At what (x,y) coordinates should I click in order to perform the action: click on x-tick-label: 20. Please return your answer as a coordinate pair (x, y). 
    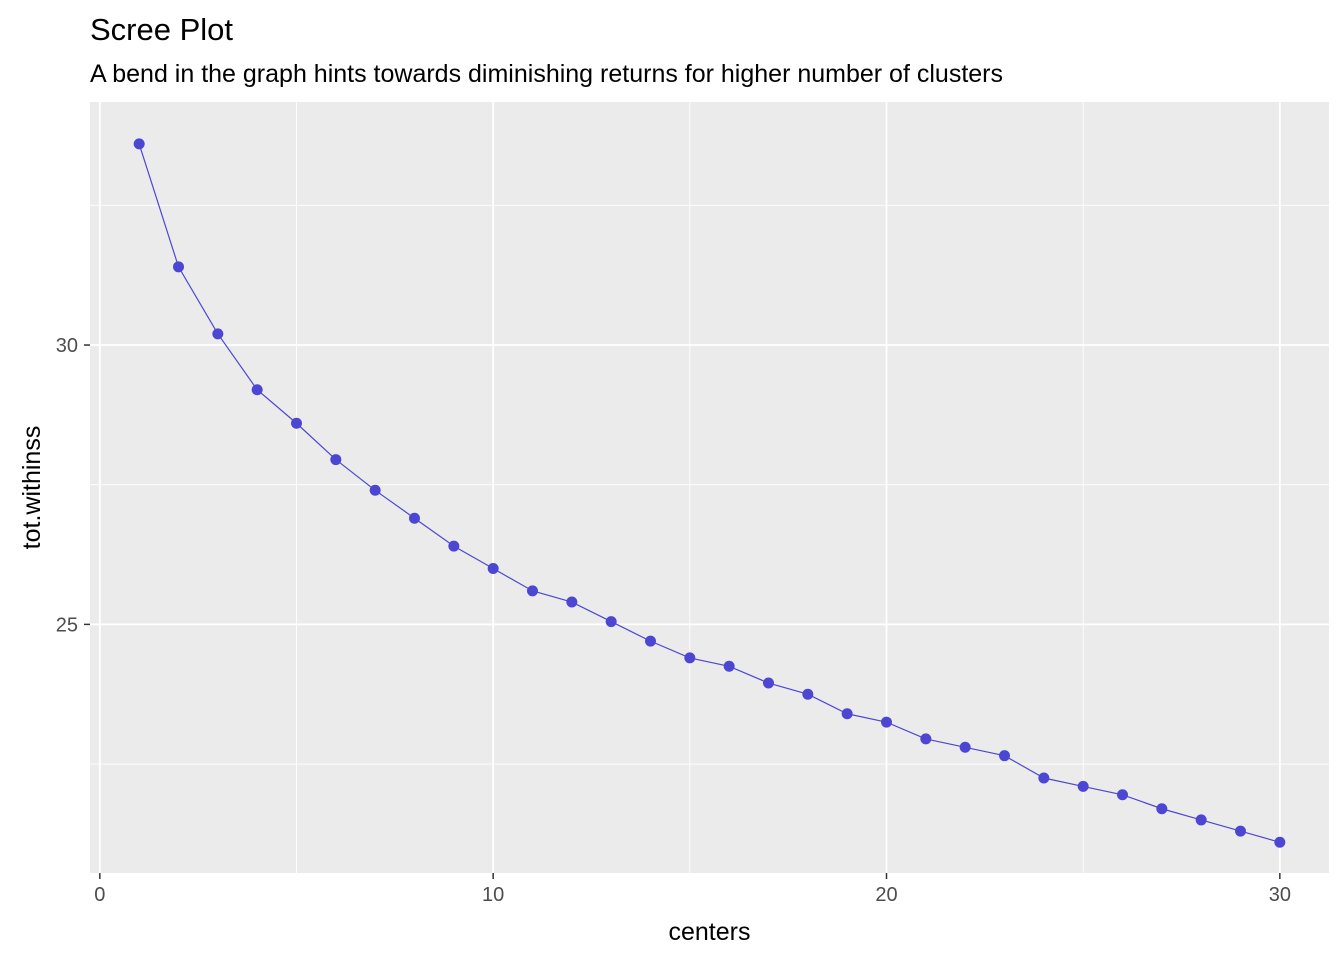
    Looking at the image, I should click on (886, 895).